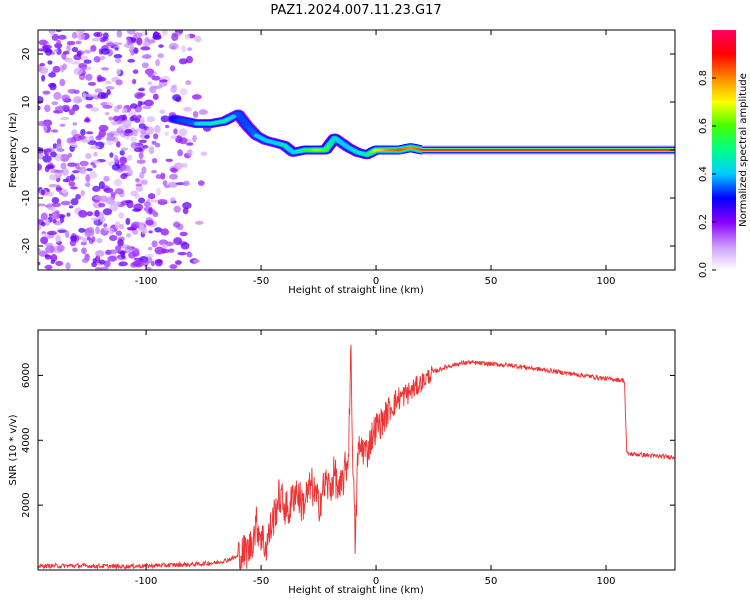 Image resolution: width=750 pixels, height=600 pixels. What do you see at coordinates (703, 222) in the screenshot?
I see `colorbar-tick-label: 0.2` at bounding box center [703, 222].